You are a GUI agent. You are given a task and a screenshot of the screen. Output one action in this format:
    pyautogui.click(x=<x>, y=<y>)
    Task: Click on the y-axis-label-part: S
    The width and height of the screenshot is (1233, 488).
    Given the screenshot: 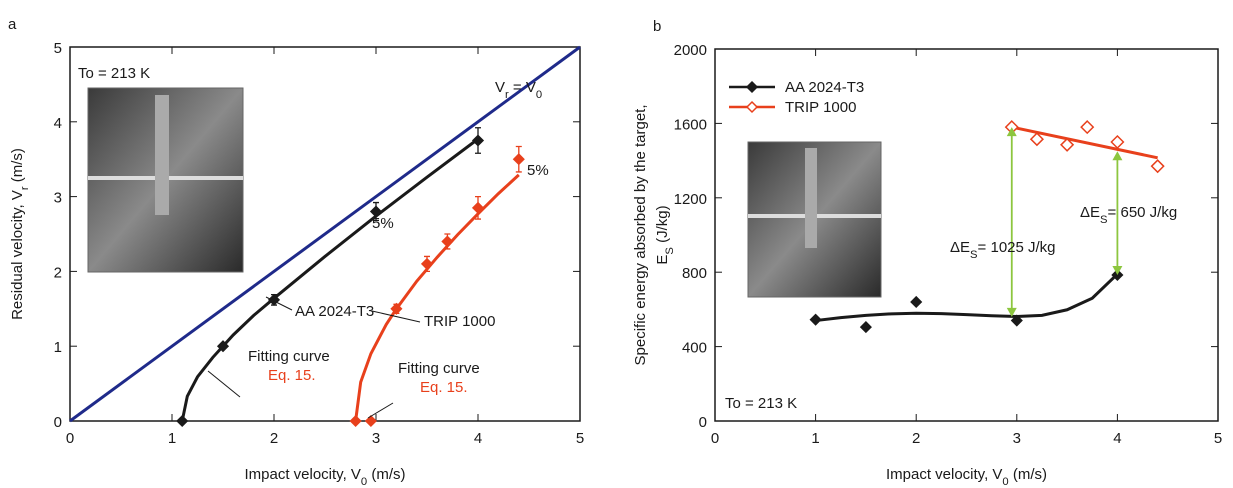 What is the action you would take?
    pyautogui.click(x=670, y=251)
    